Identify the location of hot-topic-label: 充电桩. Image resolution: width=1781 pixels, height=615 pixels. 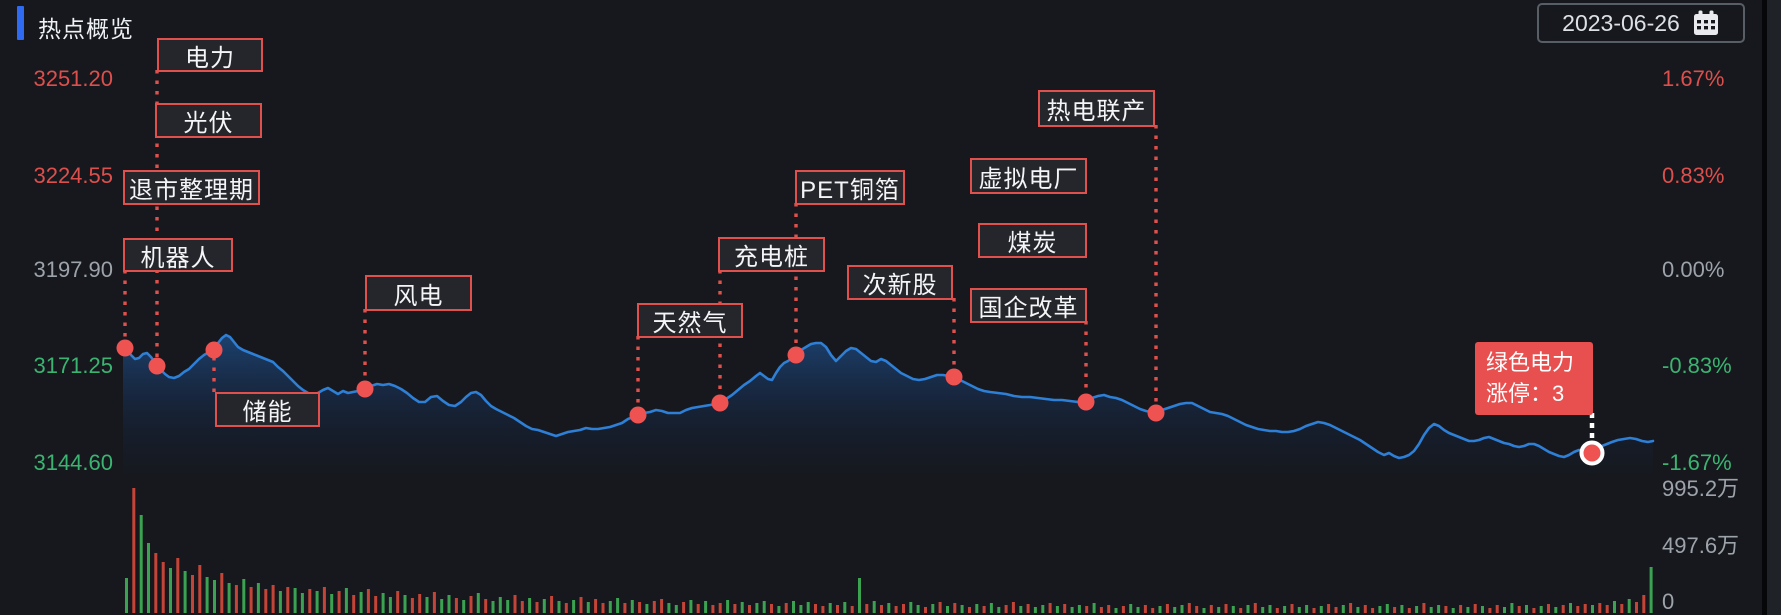
(771, 254).